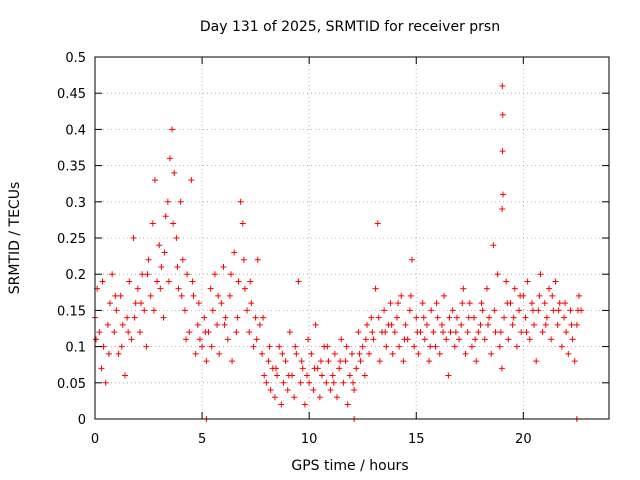  Describe the element at coordinates (523, 439) in the screenshot. I see `x-tick-label: 20` at that location.